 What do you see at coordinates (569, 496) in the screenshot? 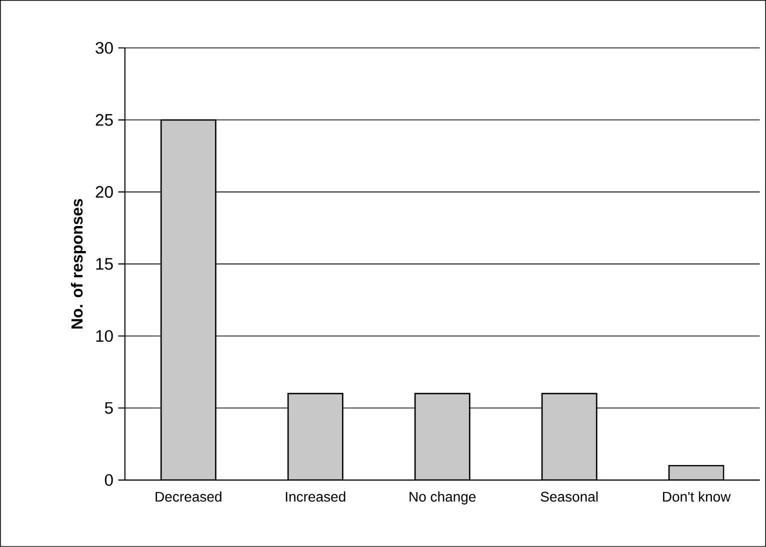
I see `x-tick-label: Seasonal` at bounding box center [569, 496].